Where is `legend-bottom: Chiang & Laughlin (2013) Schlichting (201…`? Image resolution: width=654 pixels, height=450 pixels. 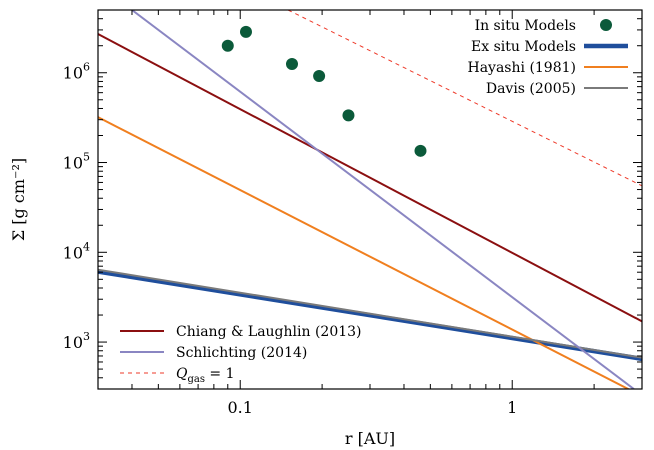
legend-bottom: Chiang & Laughlin (2013) Schlichting (201… is located at coordinates (241, 354).